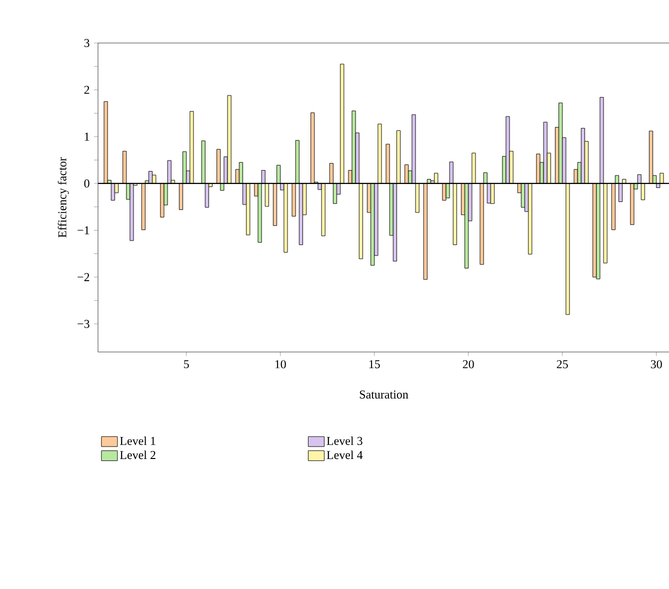 The width and height of the screenshot is (669, 589). Describe the element at coordinates (87, 90) in the screenshot. I see `y-tick-label: 2` at that location.